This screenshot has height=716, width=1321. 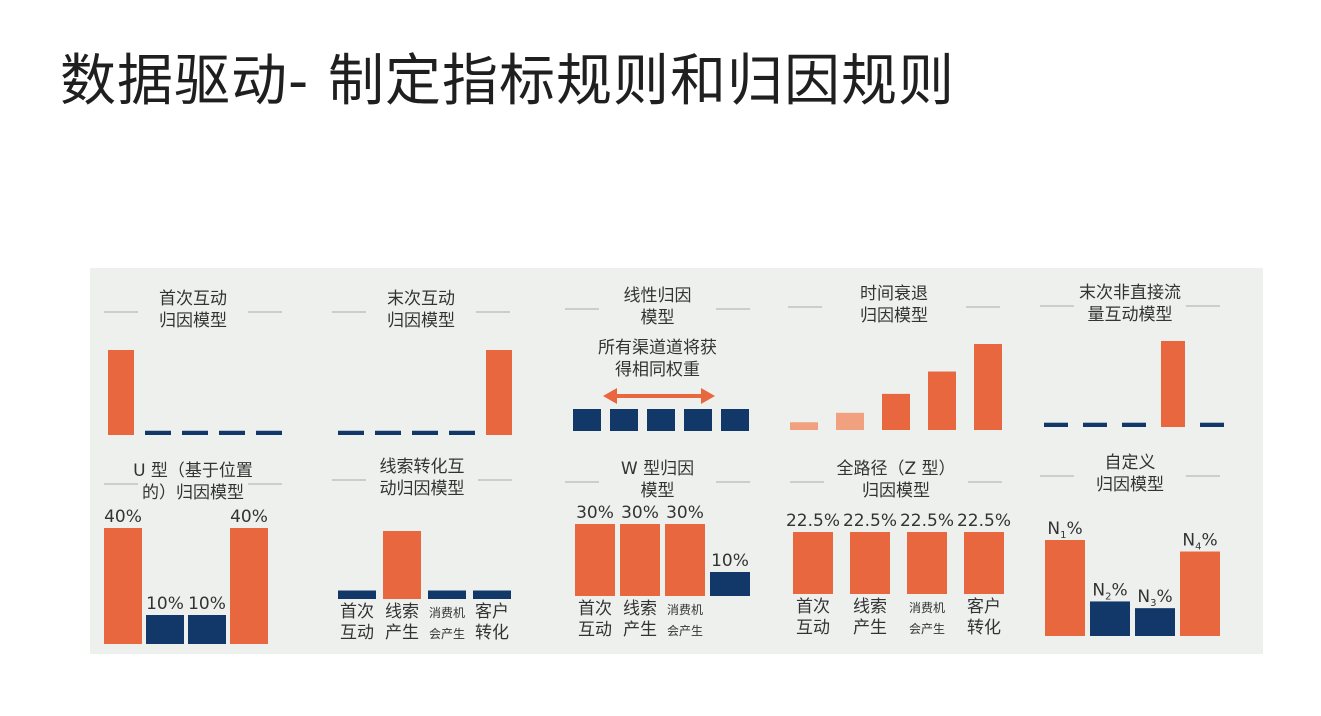 What do you see at coordinates (1130, 463) in the screenshot?
I see `panel-title-line: 自定义` at bounding box center [1130, 463].